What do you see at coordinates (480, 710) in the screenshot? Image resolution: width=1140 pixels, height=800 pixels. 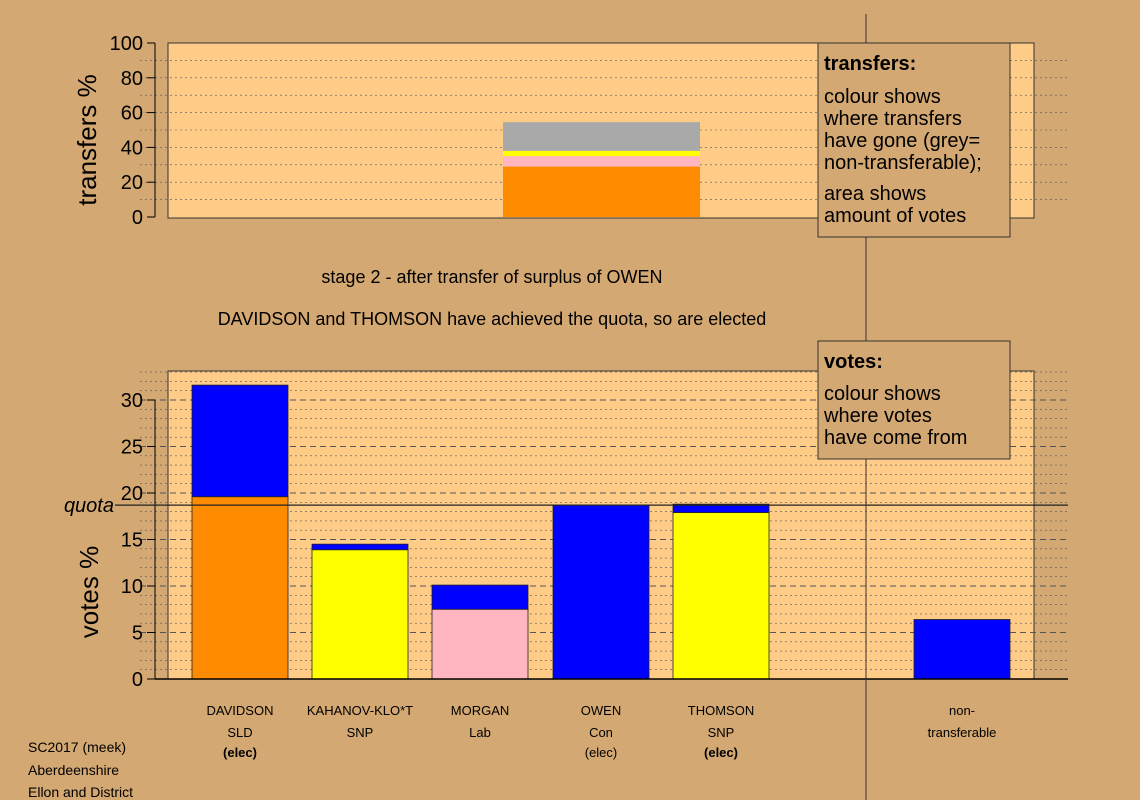 I see `candidate-name: MORGAN` at bounding box center [480, 710].